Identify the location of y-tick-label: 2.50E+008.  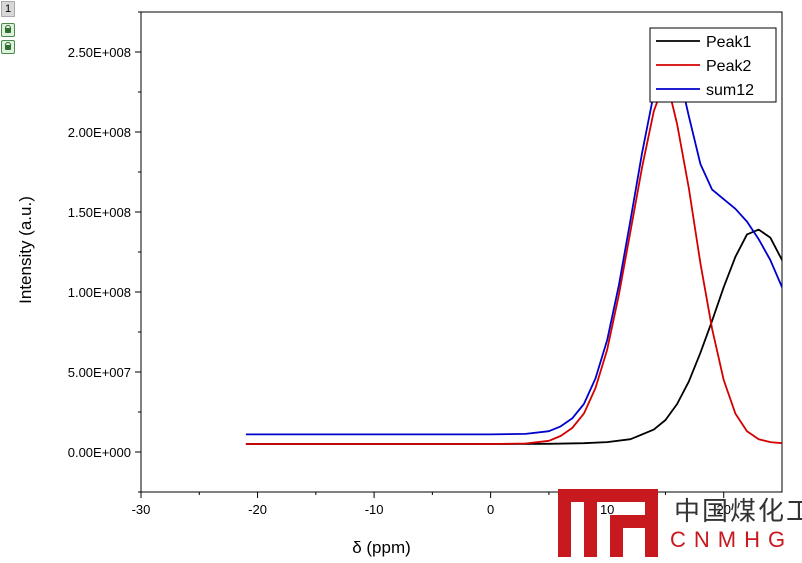
(99, 52).